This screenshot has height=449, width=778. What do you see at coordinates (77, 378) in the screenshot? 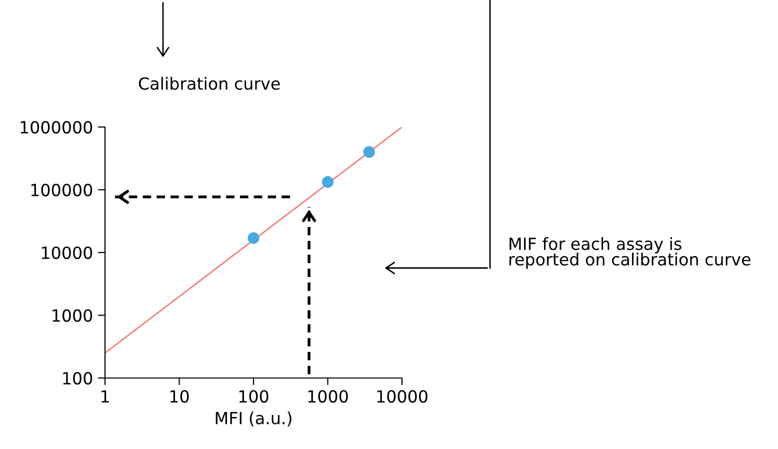
I see `y-tick-label: 100` at bounding box center [77, 378].